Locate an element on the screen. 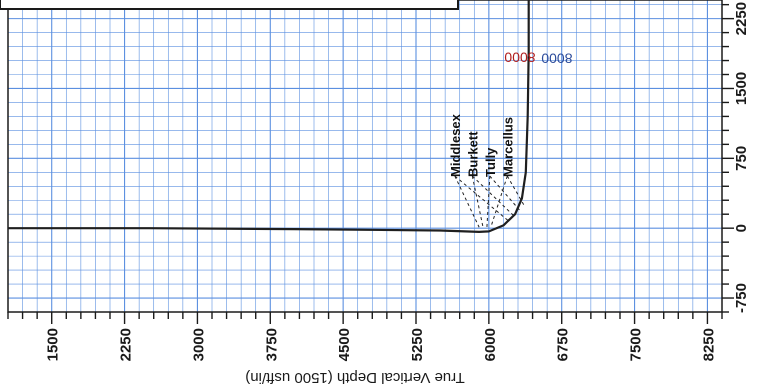  y-tick-label: 1500 is located at coordinates (741, 88).